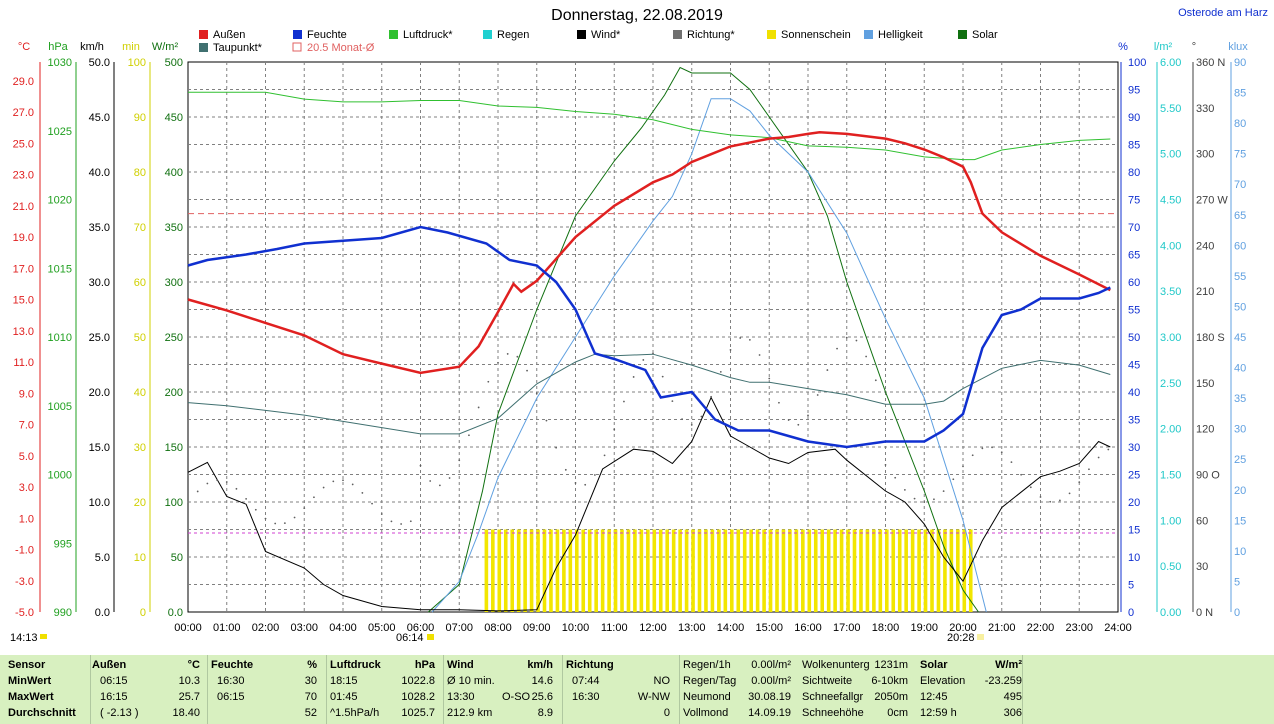 The image size is (1274, 724). I want to click on axis-temp-tick: 29.0, so click(23, 82).